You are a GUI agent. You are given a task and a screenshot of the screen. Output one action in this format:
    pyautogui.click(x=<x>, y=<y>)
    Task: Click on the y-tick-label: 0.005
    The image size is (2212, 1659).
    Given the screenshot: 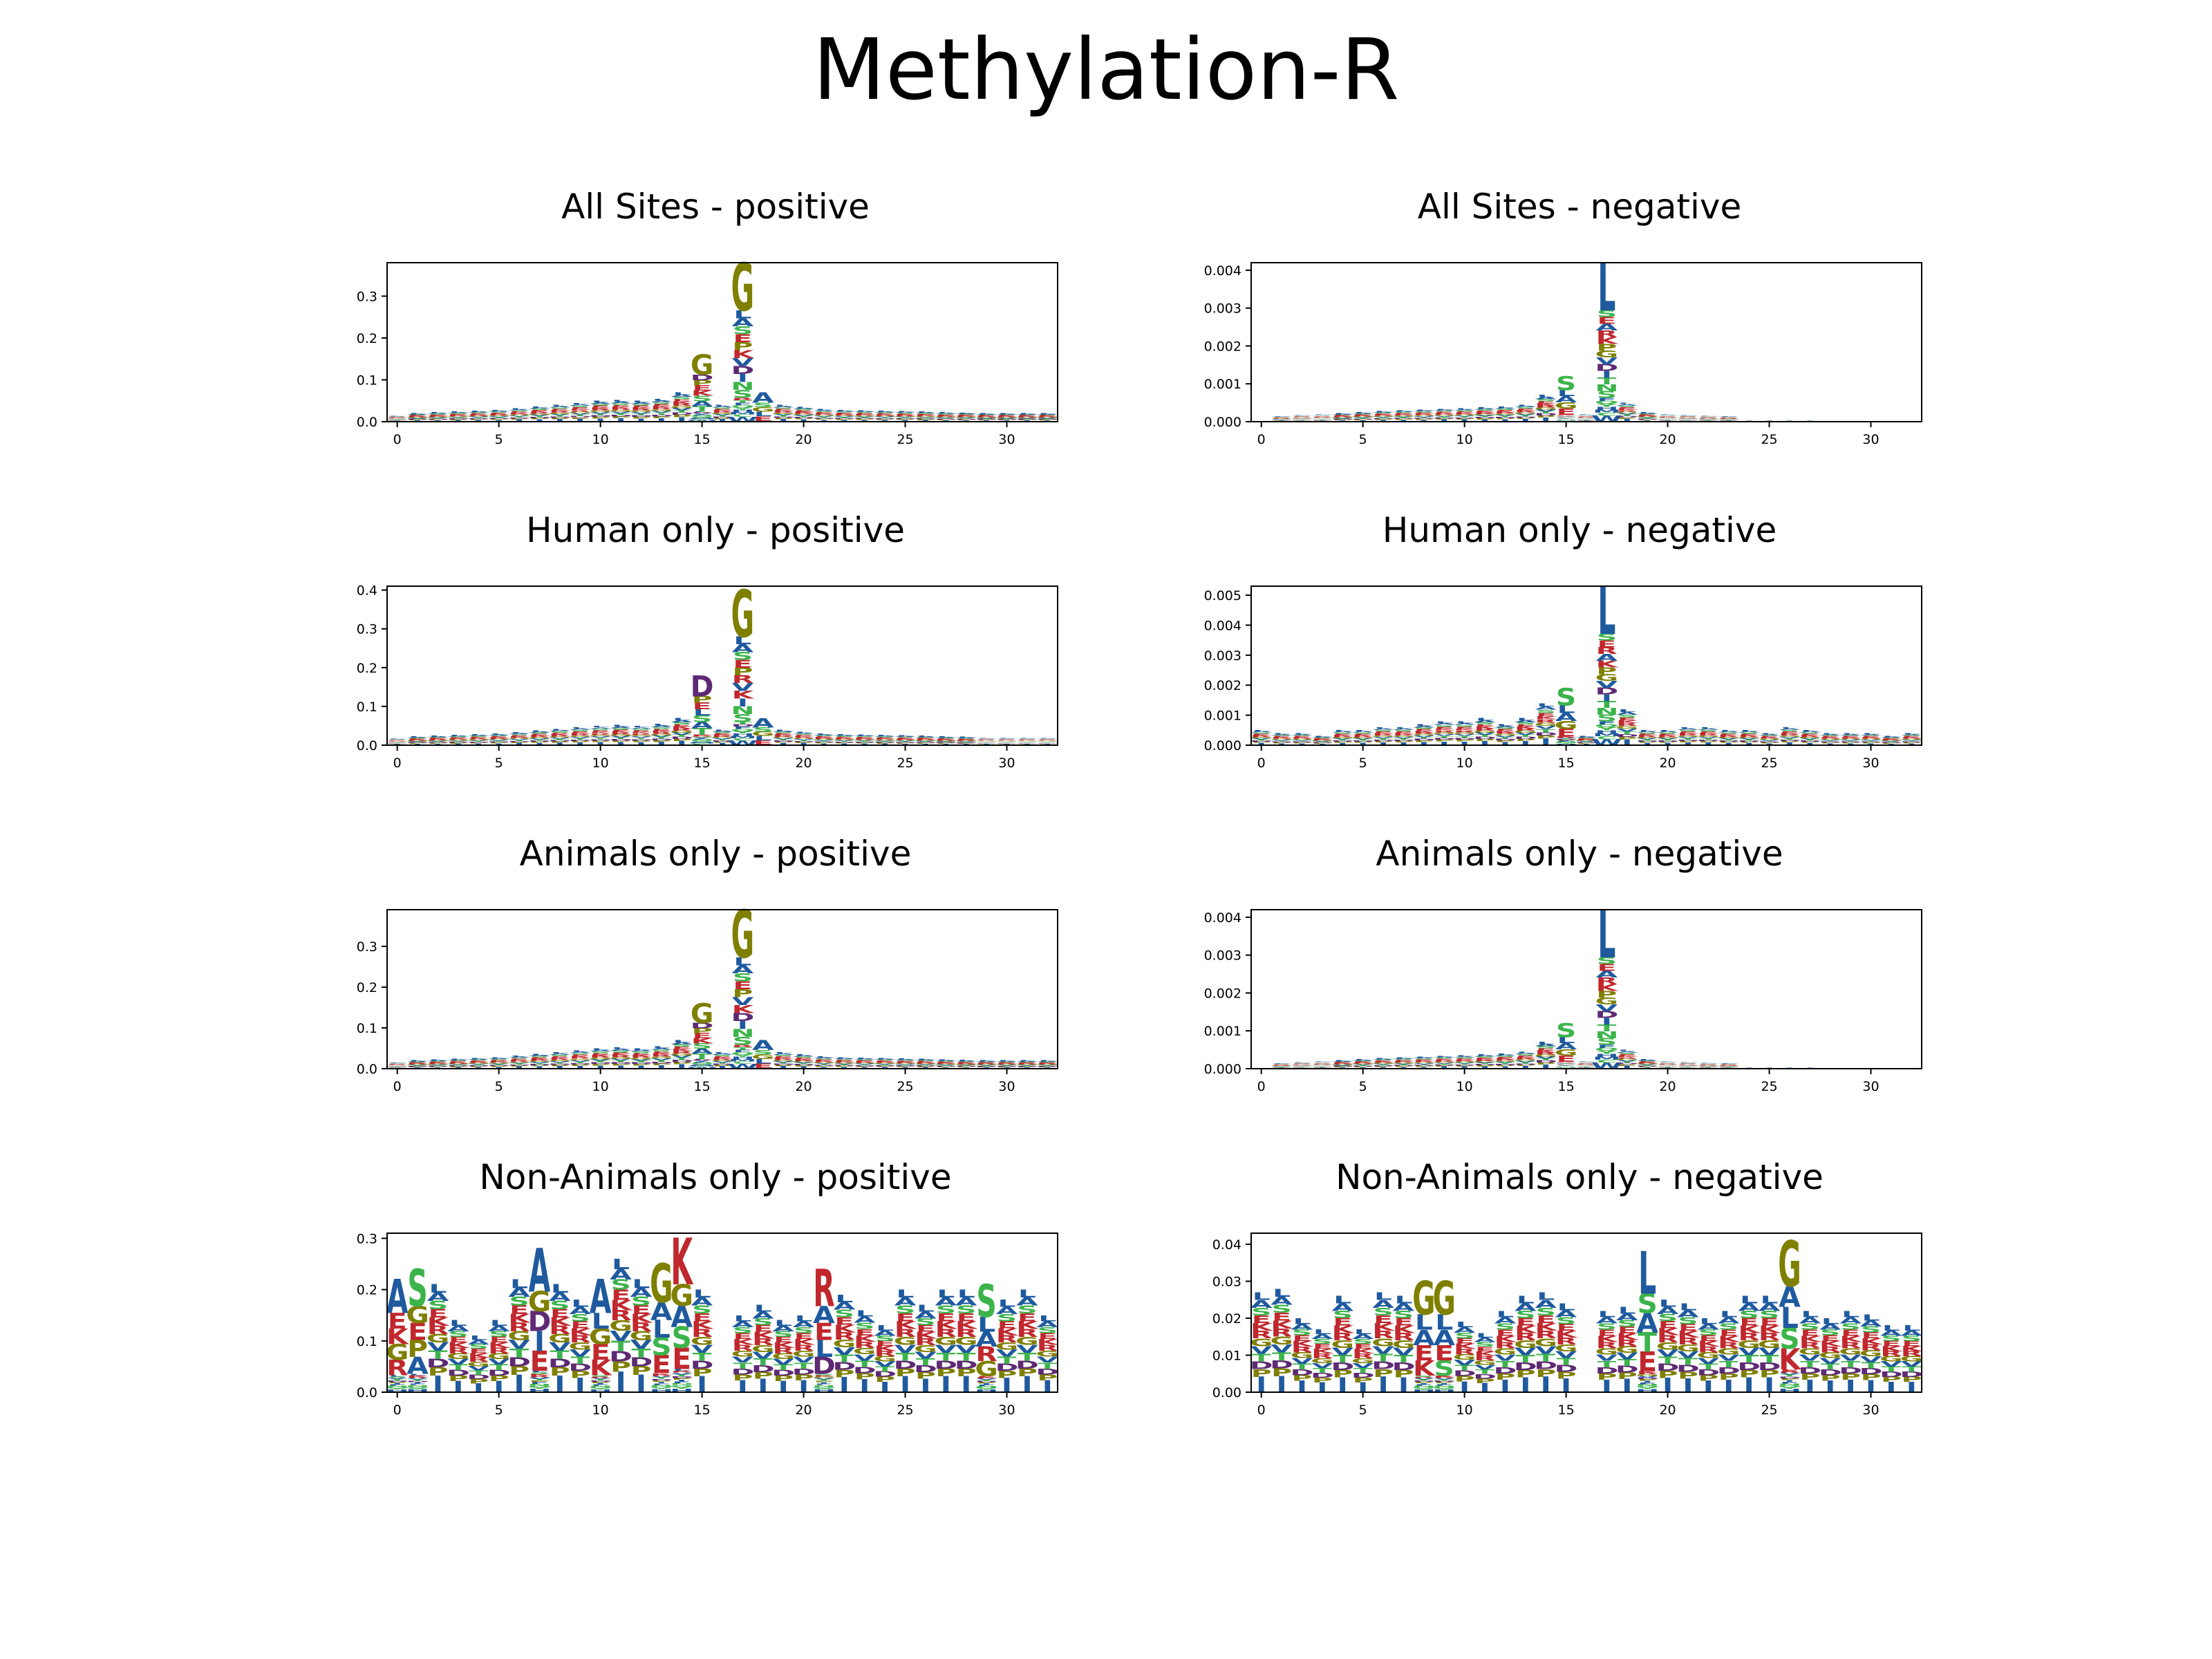 What is the action you would take?
    pyautogui.click(x=1222, y=595)
    